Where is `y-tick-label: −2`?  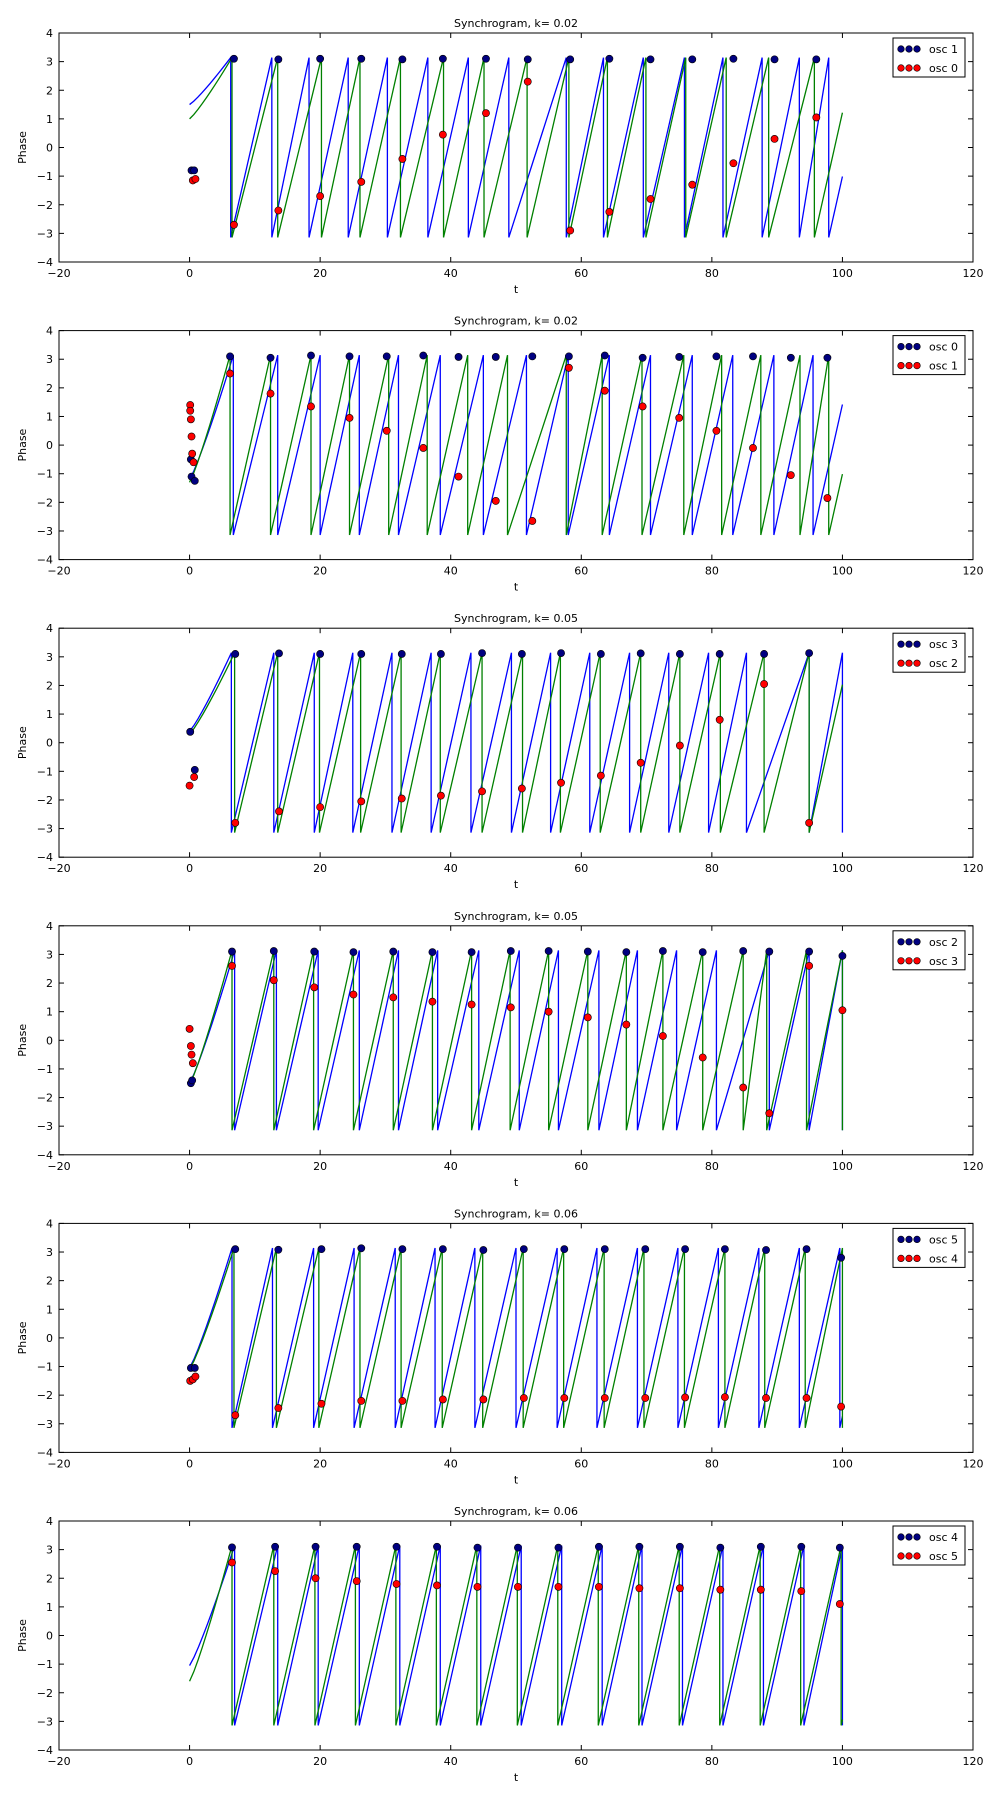 y-tick-label: −2 is located at coordinates (45, 1395).